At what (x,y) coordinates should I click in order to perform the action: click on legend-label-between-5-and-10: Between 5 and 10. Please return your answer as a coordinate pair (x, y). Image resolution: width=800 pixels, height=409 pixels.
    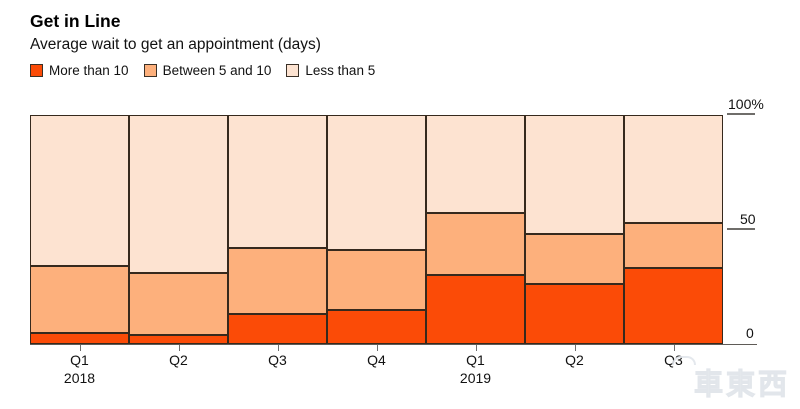
    Looking at the image, I should click on (217, 70).